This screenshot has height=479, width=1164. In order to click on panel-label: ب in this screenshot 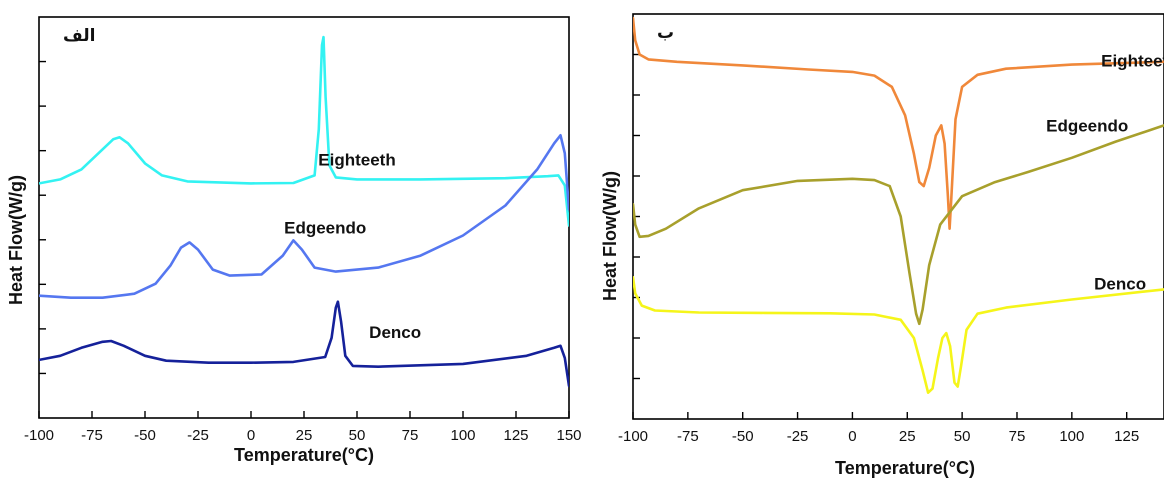, I will do `click(665, 32)`.